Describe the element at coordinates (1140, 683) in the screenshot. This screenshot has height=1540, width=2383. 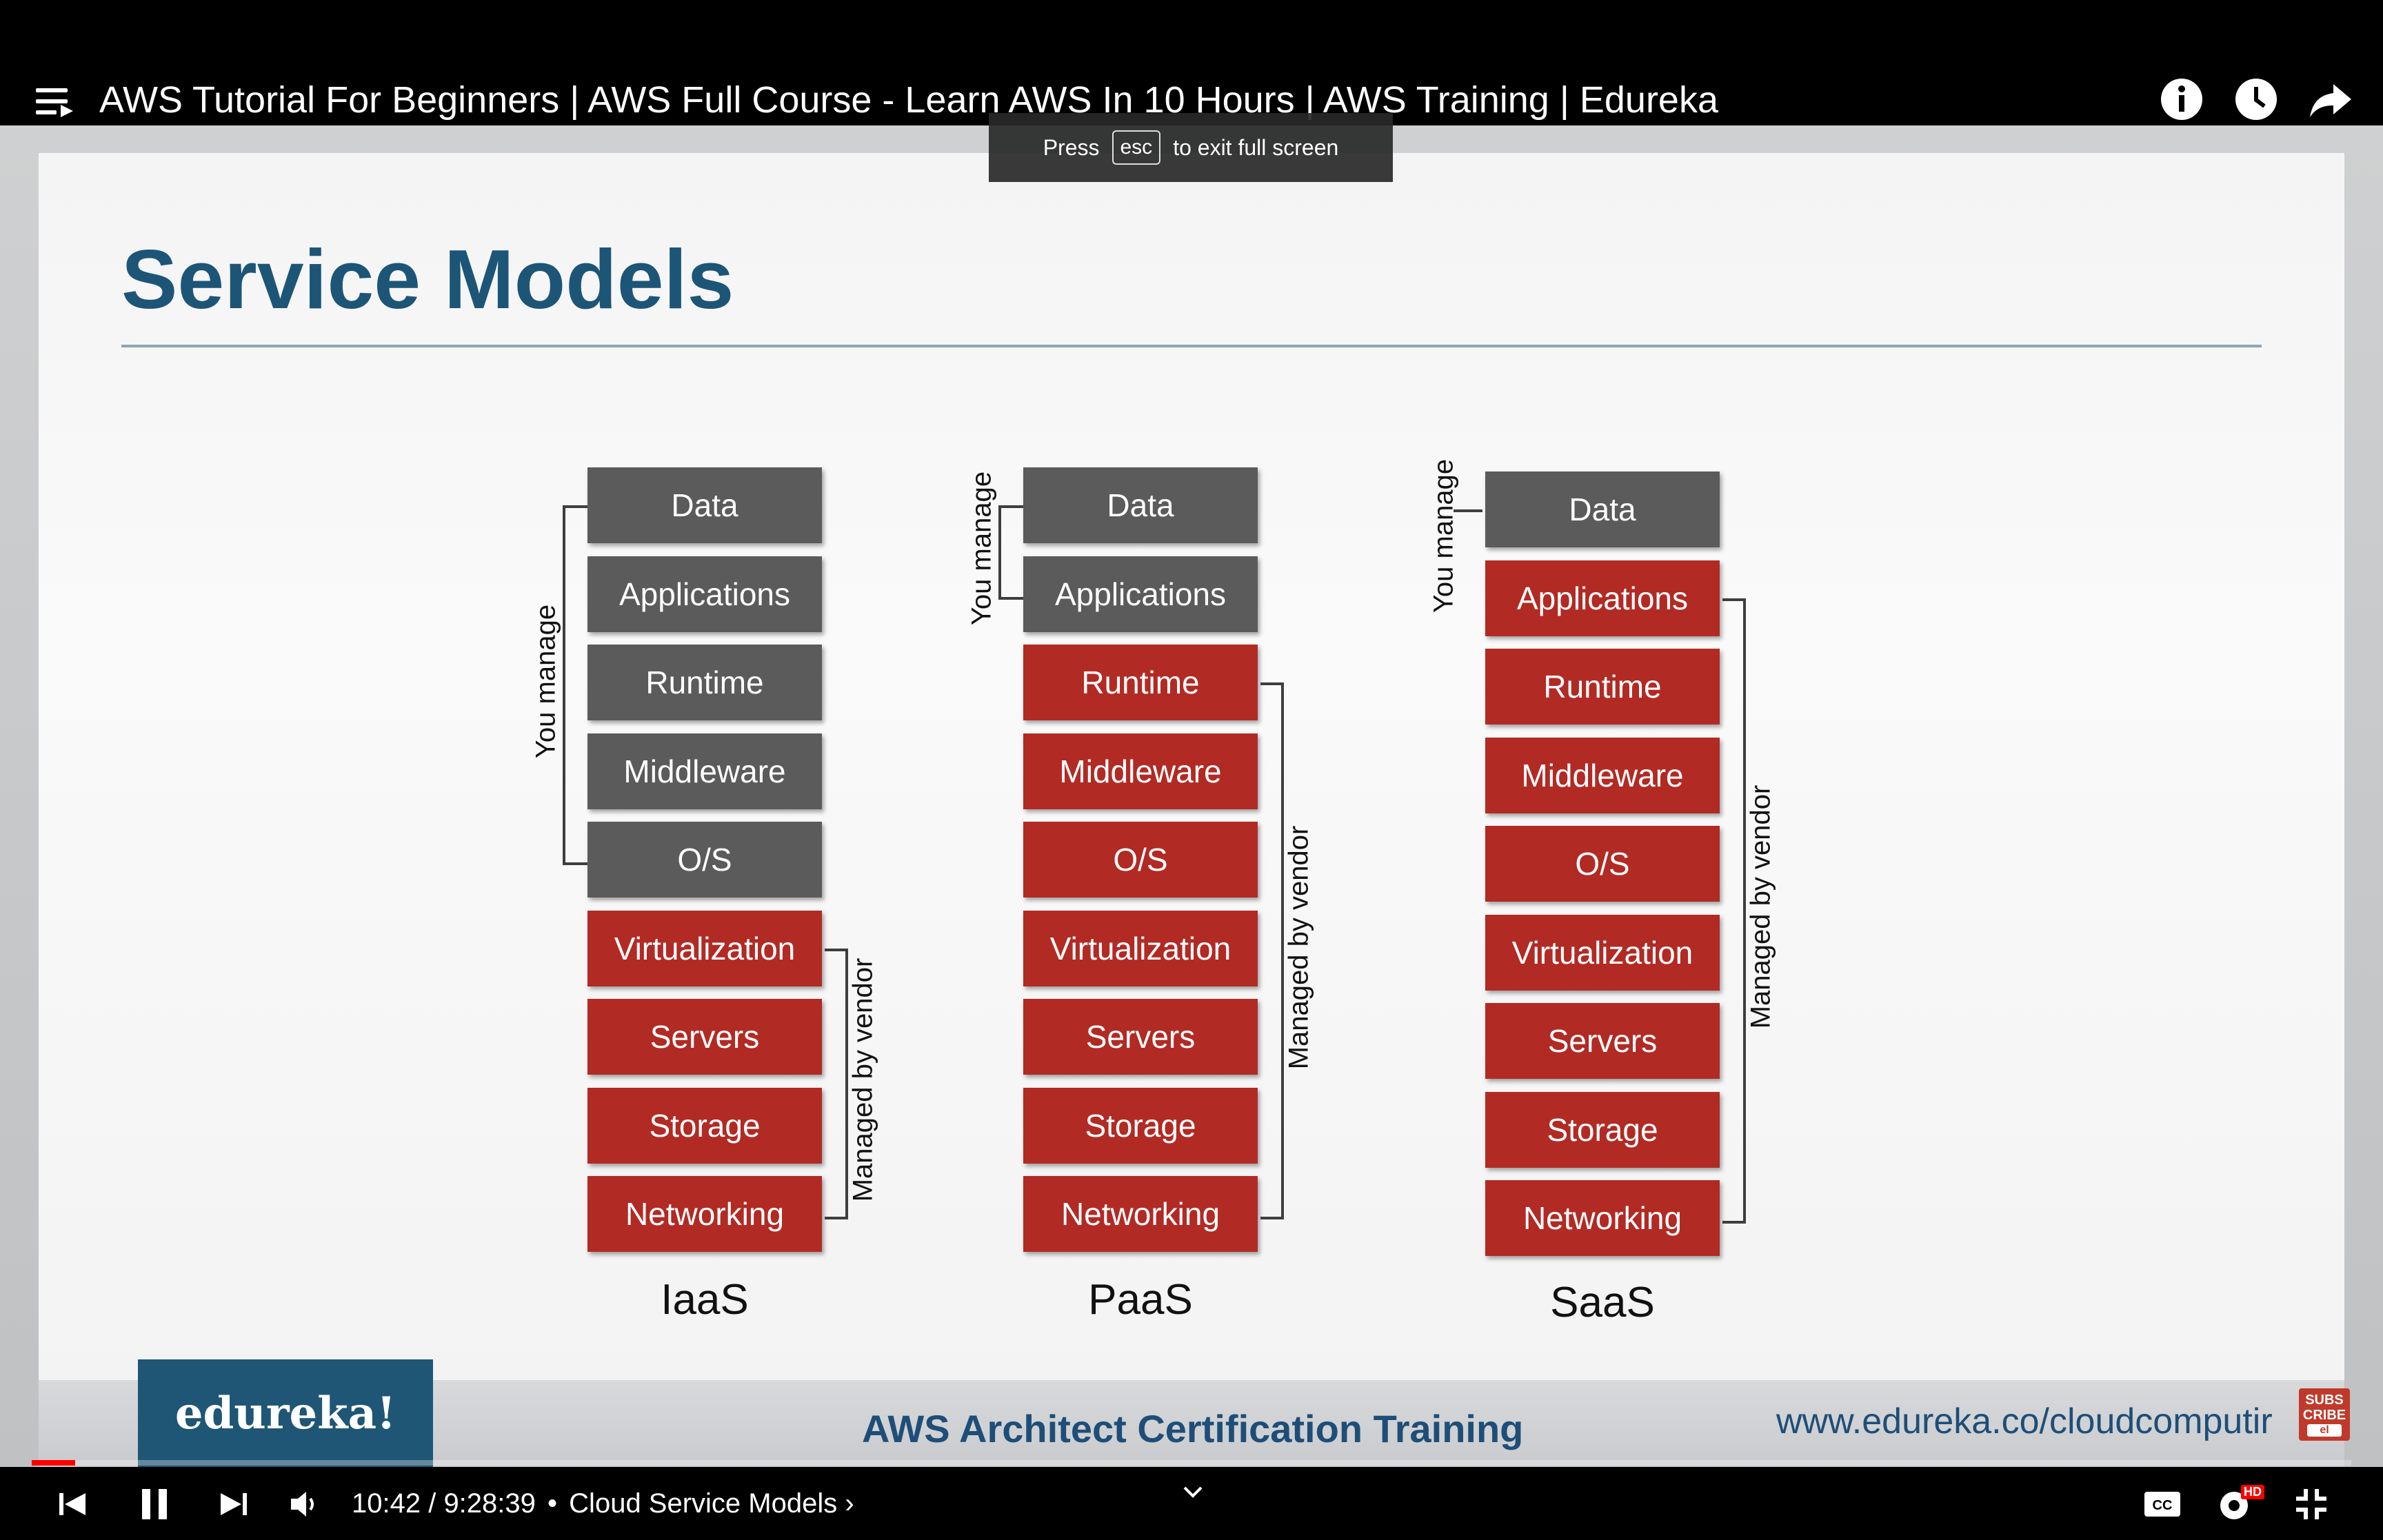
I see `layer-paas-runtime: Runtime` at that location.